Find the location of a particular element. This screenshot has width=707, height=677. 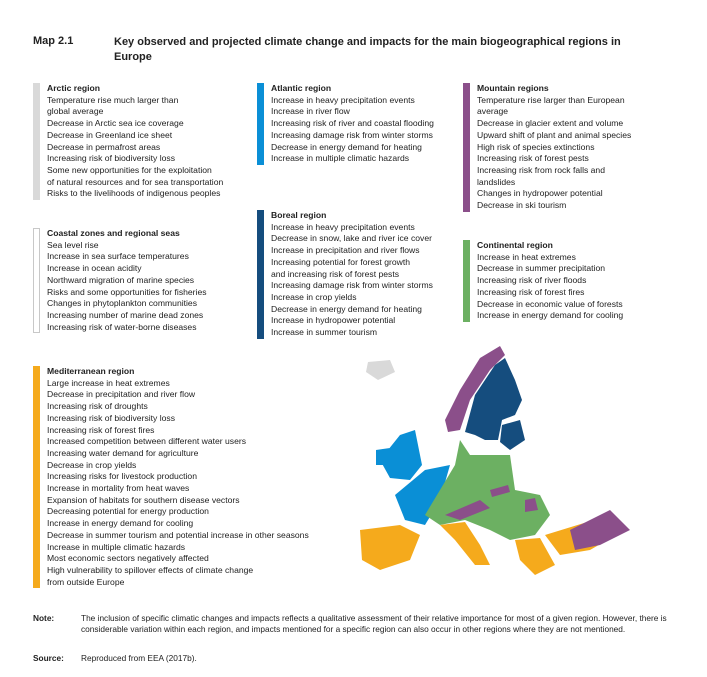

region-item: Increasing water demand for agriculture is located at coordinates (123, 452).